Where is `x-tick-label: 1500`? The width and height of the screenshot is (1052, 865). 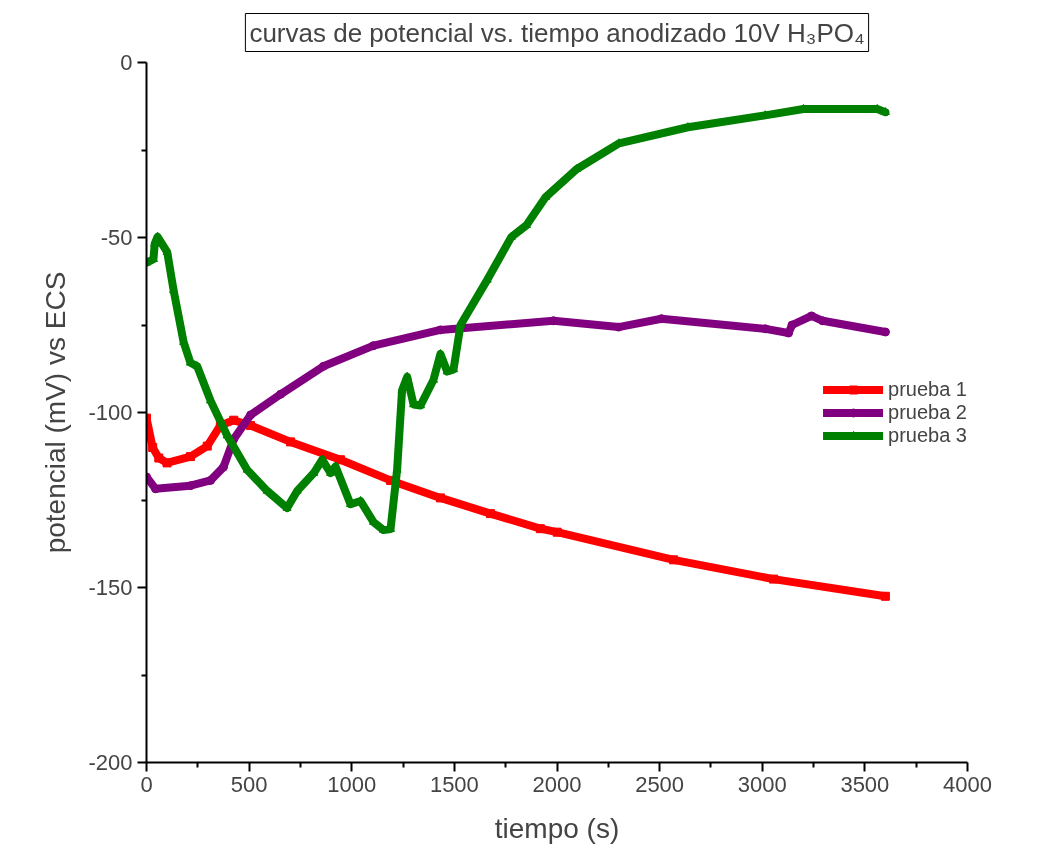
x-tick-label: 1500 is located at coordinates (454, 784).